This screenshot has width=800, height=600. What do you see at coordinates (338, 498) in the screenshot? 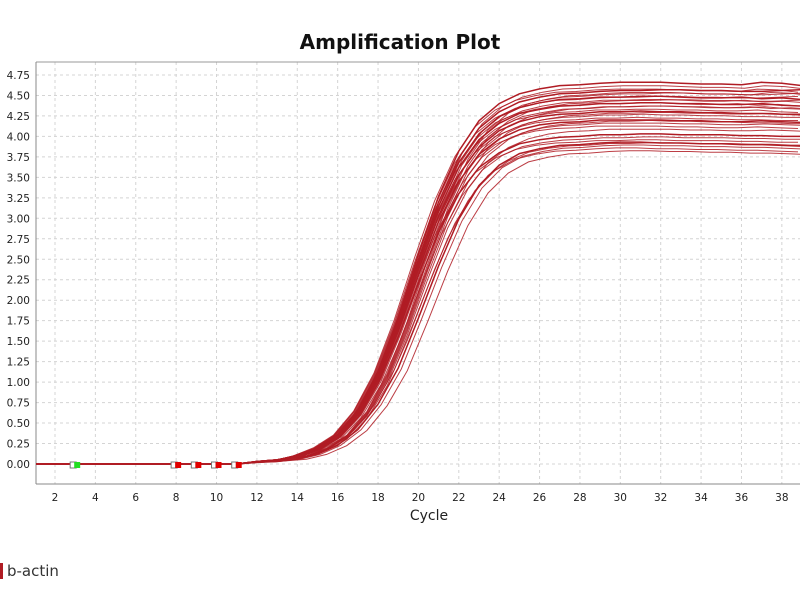
I see `x-tick-label: 16` at bounding box center [338, 498].